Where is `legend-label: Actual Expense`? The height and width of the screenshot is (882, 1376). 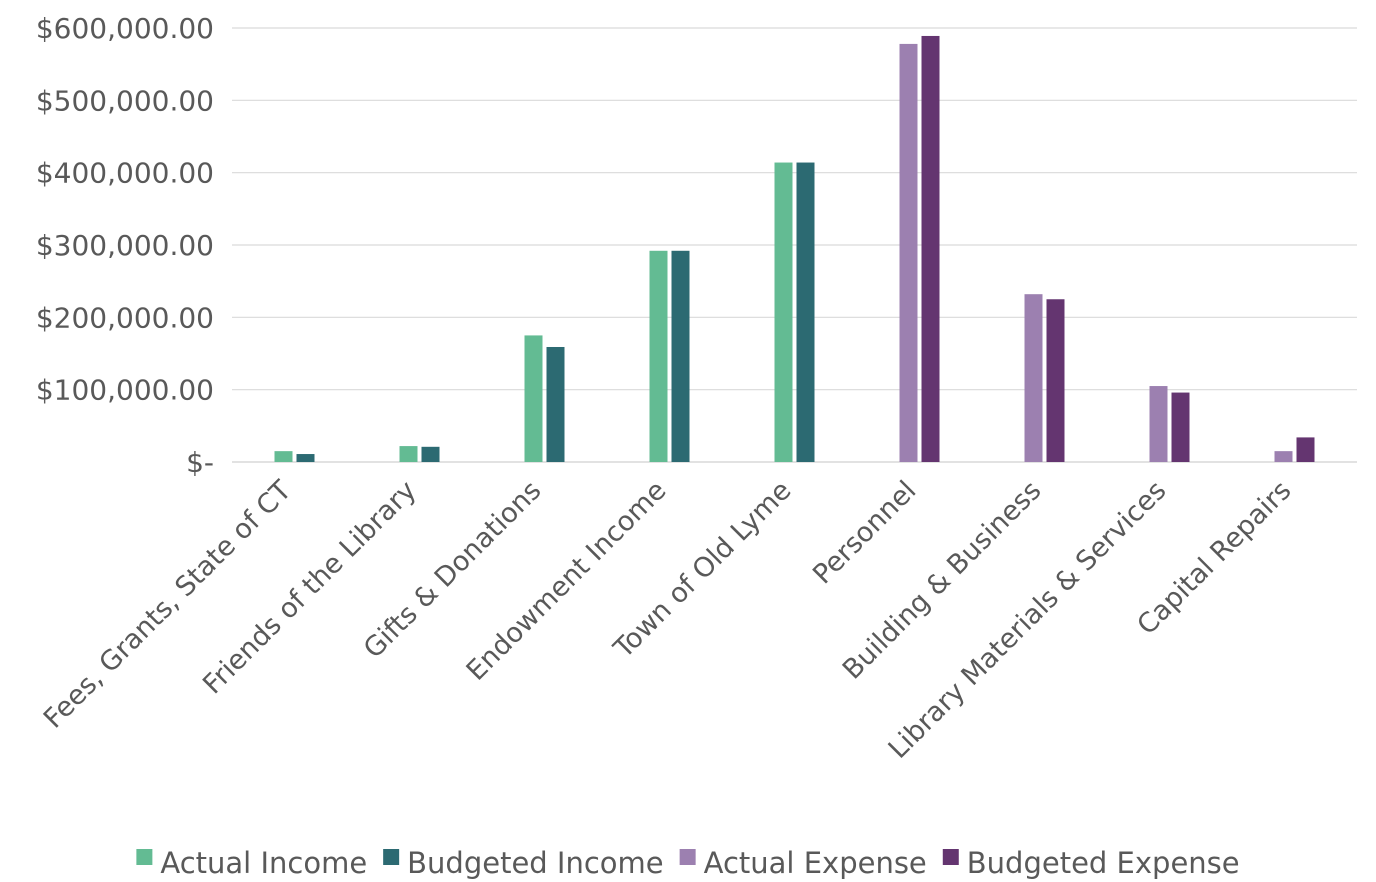
legend-label: Actual Expense is located at coordinates (815, 863).